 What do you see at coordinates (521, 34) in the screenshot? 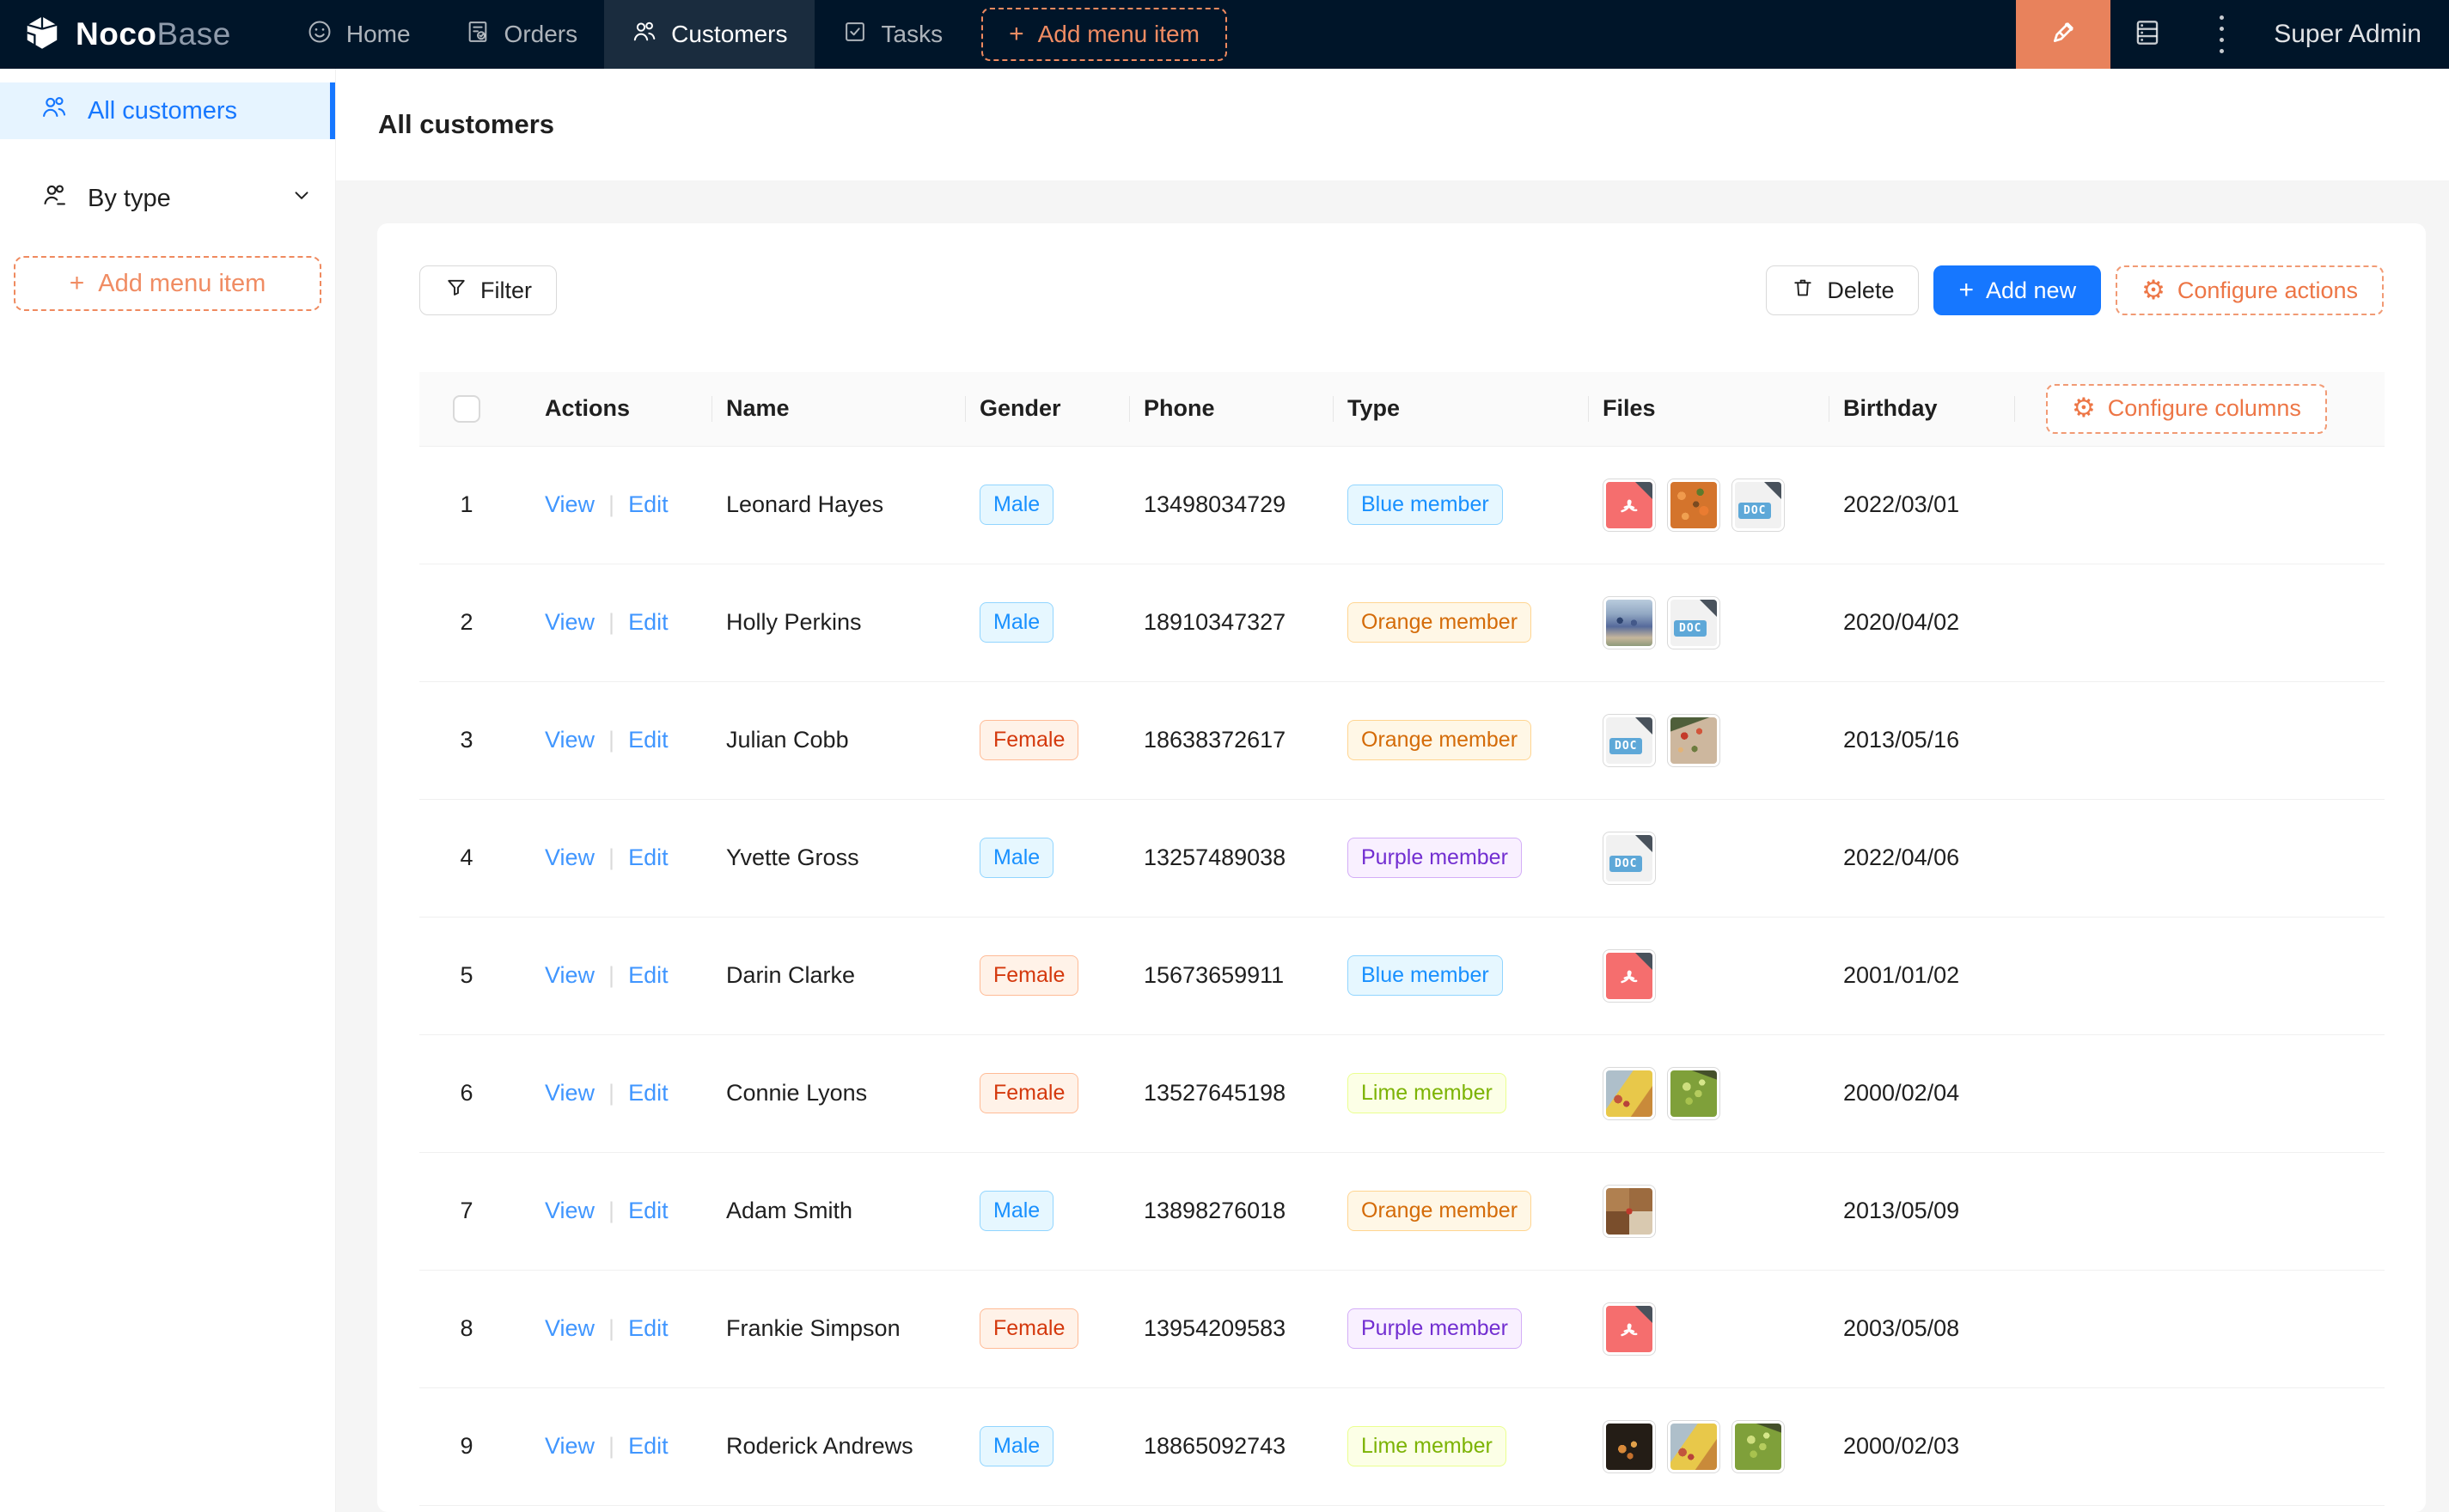
I see `nav-item-orders: Orders` at bounding box center [521, 34].